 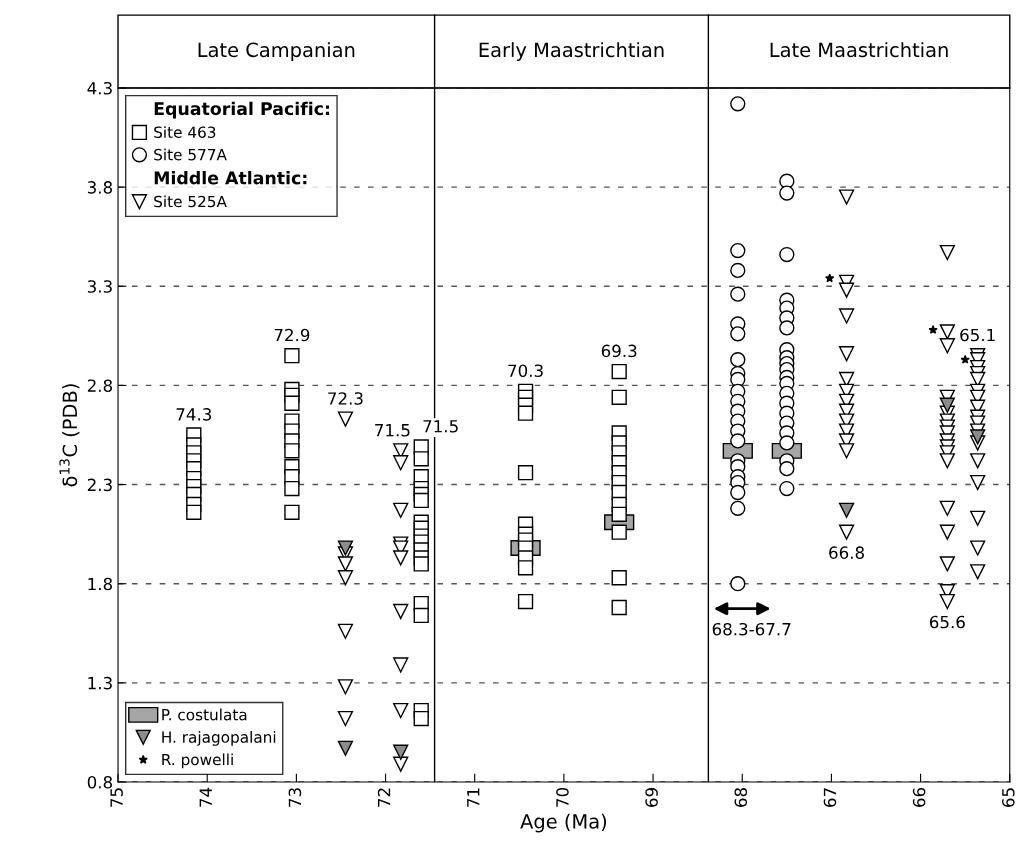 I want to click on x-tick-label: 71, so click(x=473, y=797).